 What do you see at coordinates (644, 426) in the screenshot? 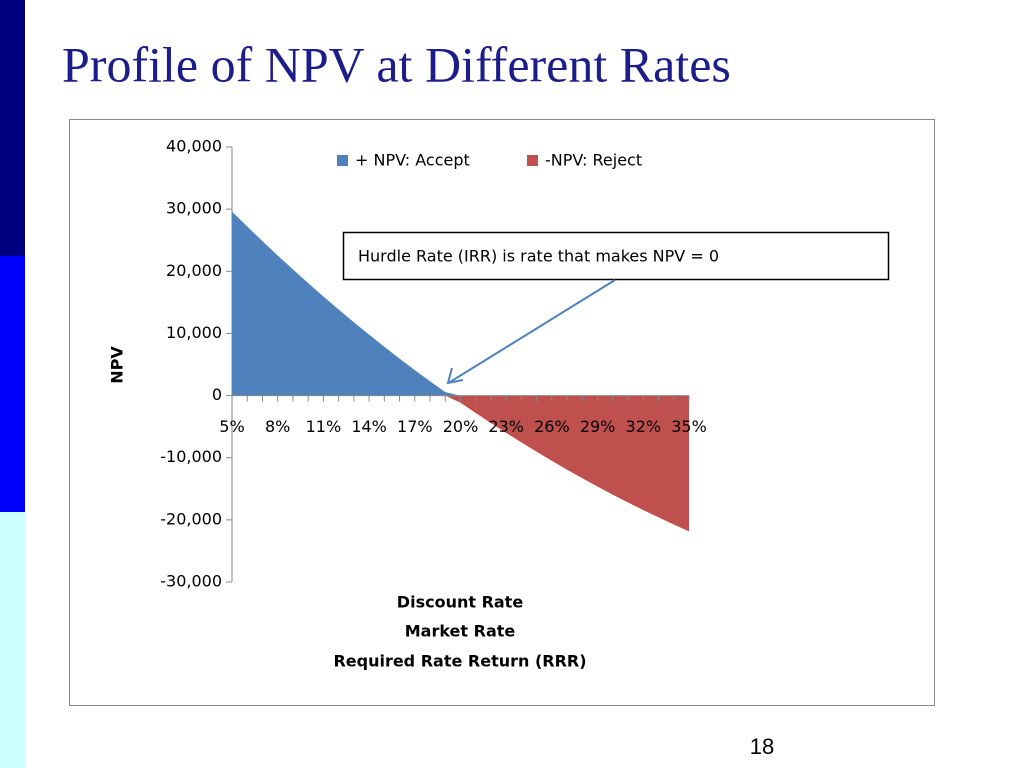
I see `x-tick-label: 32%` at bounding box center [644, 426].